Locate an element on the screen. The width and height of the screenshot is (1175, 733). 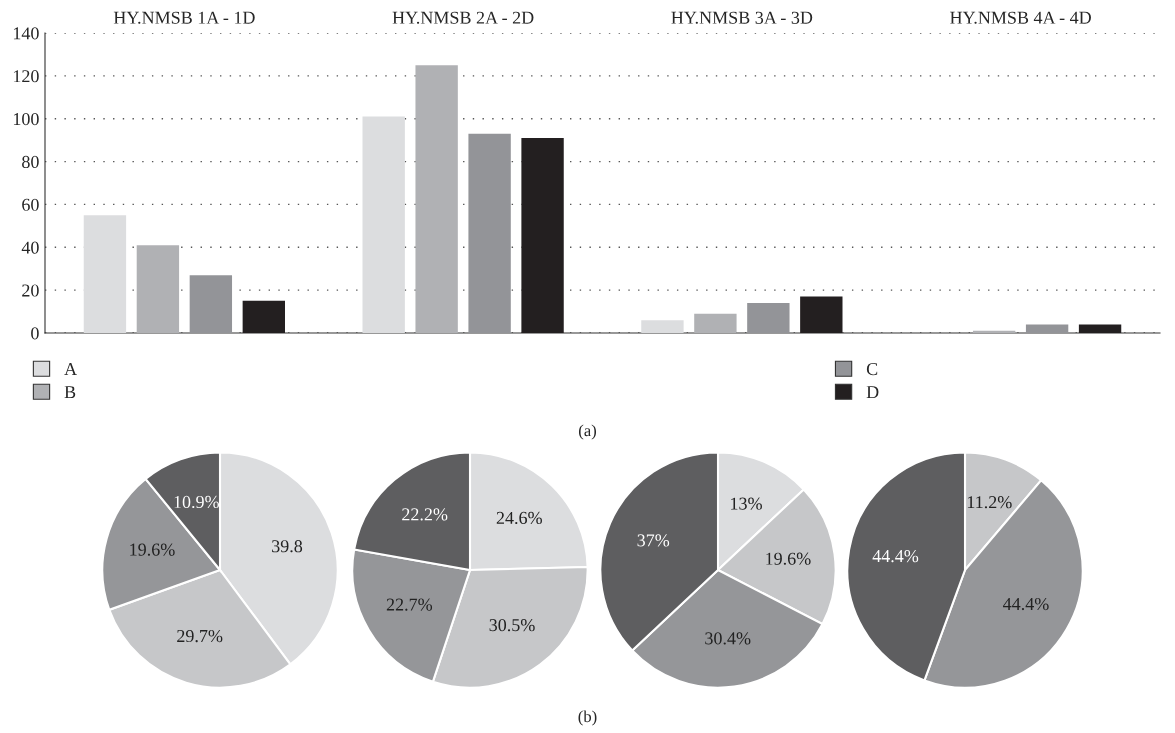
y-tick-label: 40 is located at coordinates (30, 247).